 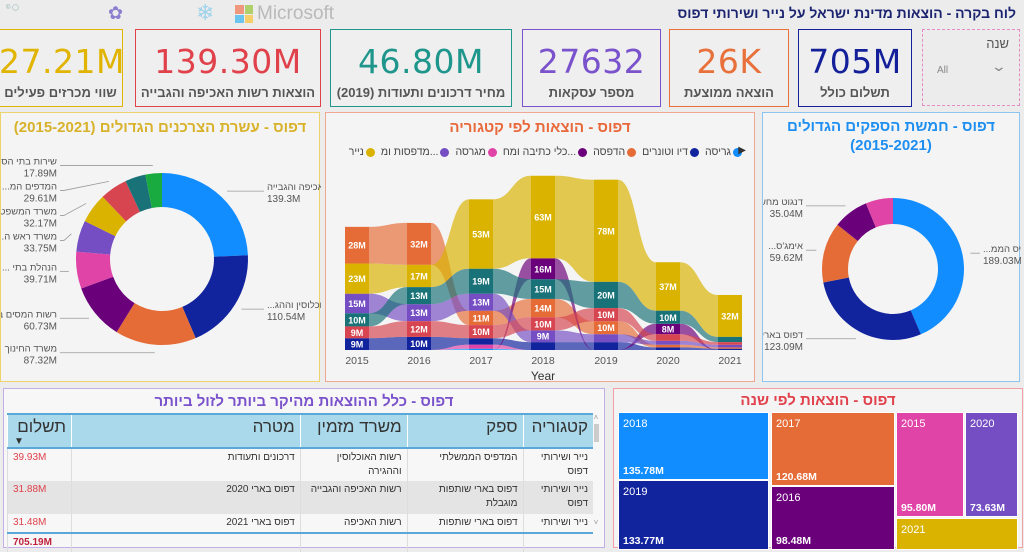 What do you see at coordinates (833, 518) in the screenshot?
I see `treemap-cell: 2016 98.48M` at bounding box center [833, 518].